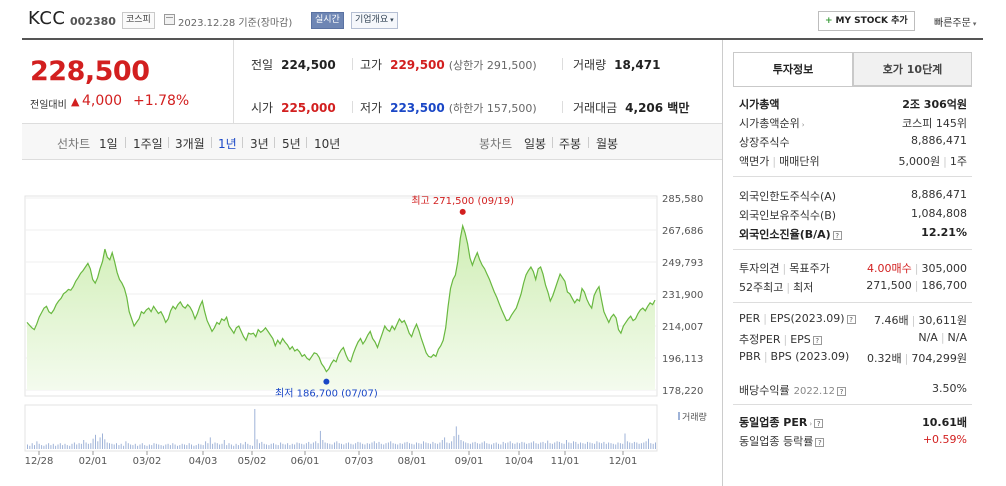 The image size is (1006, 486). I want to click on pbr-label: PBR, so click(750, 356).